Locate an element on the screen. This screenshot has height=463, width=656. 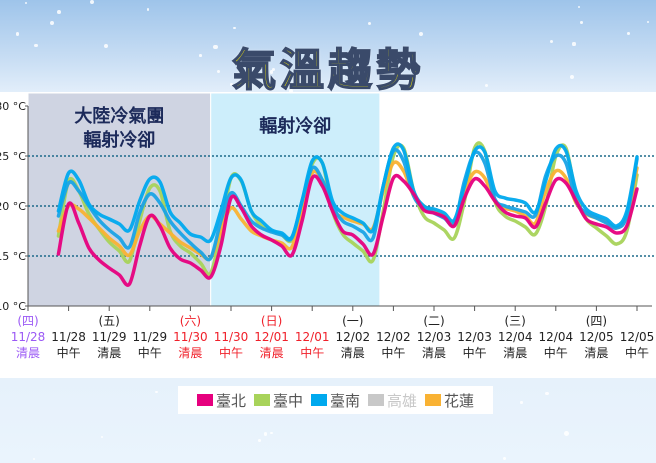
annotation-label: 大陸冷氣團 is located at coordinates (119, 116).